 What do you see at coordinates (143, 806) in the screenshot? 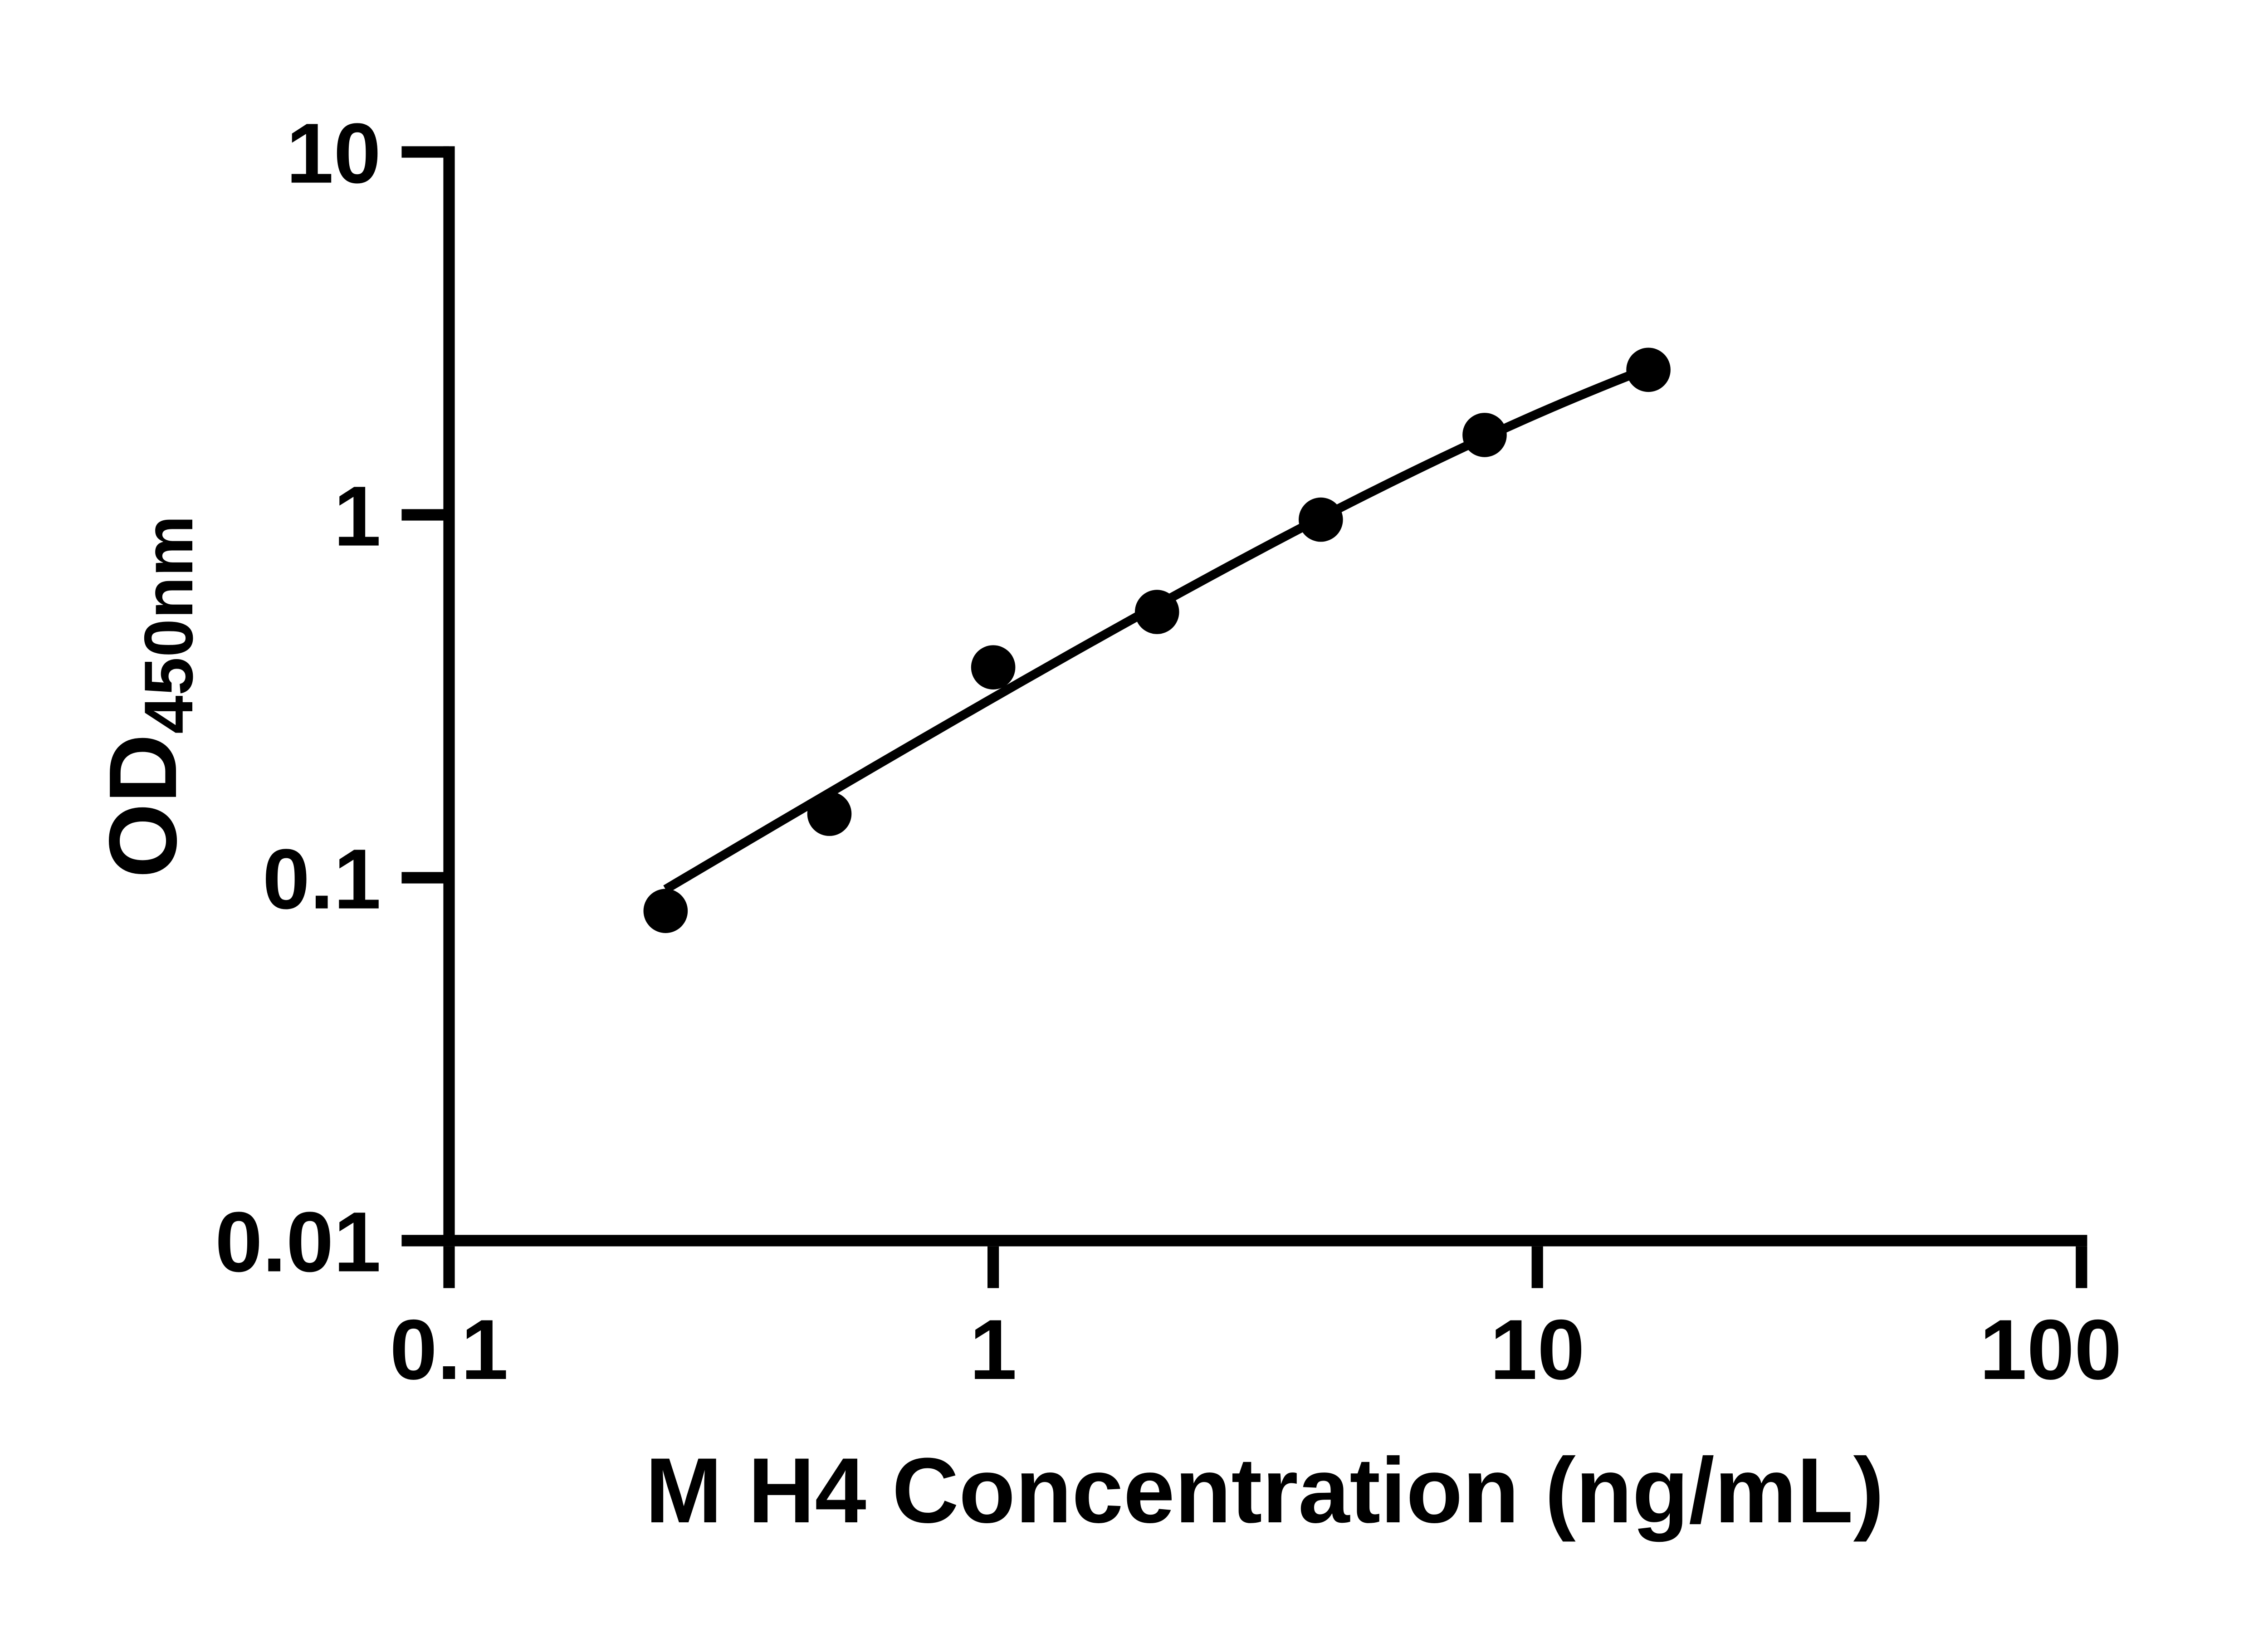
I see `y-axis-title-main: OD` at bounding box center [143, 806].